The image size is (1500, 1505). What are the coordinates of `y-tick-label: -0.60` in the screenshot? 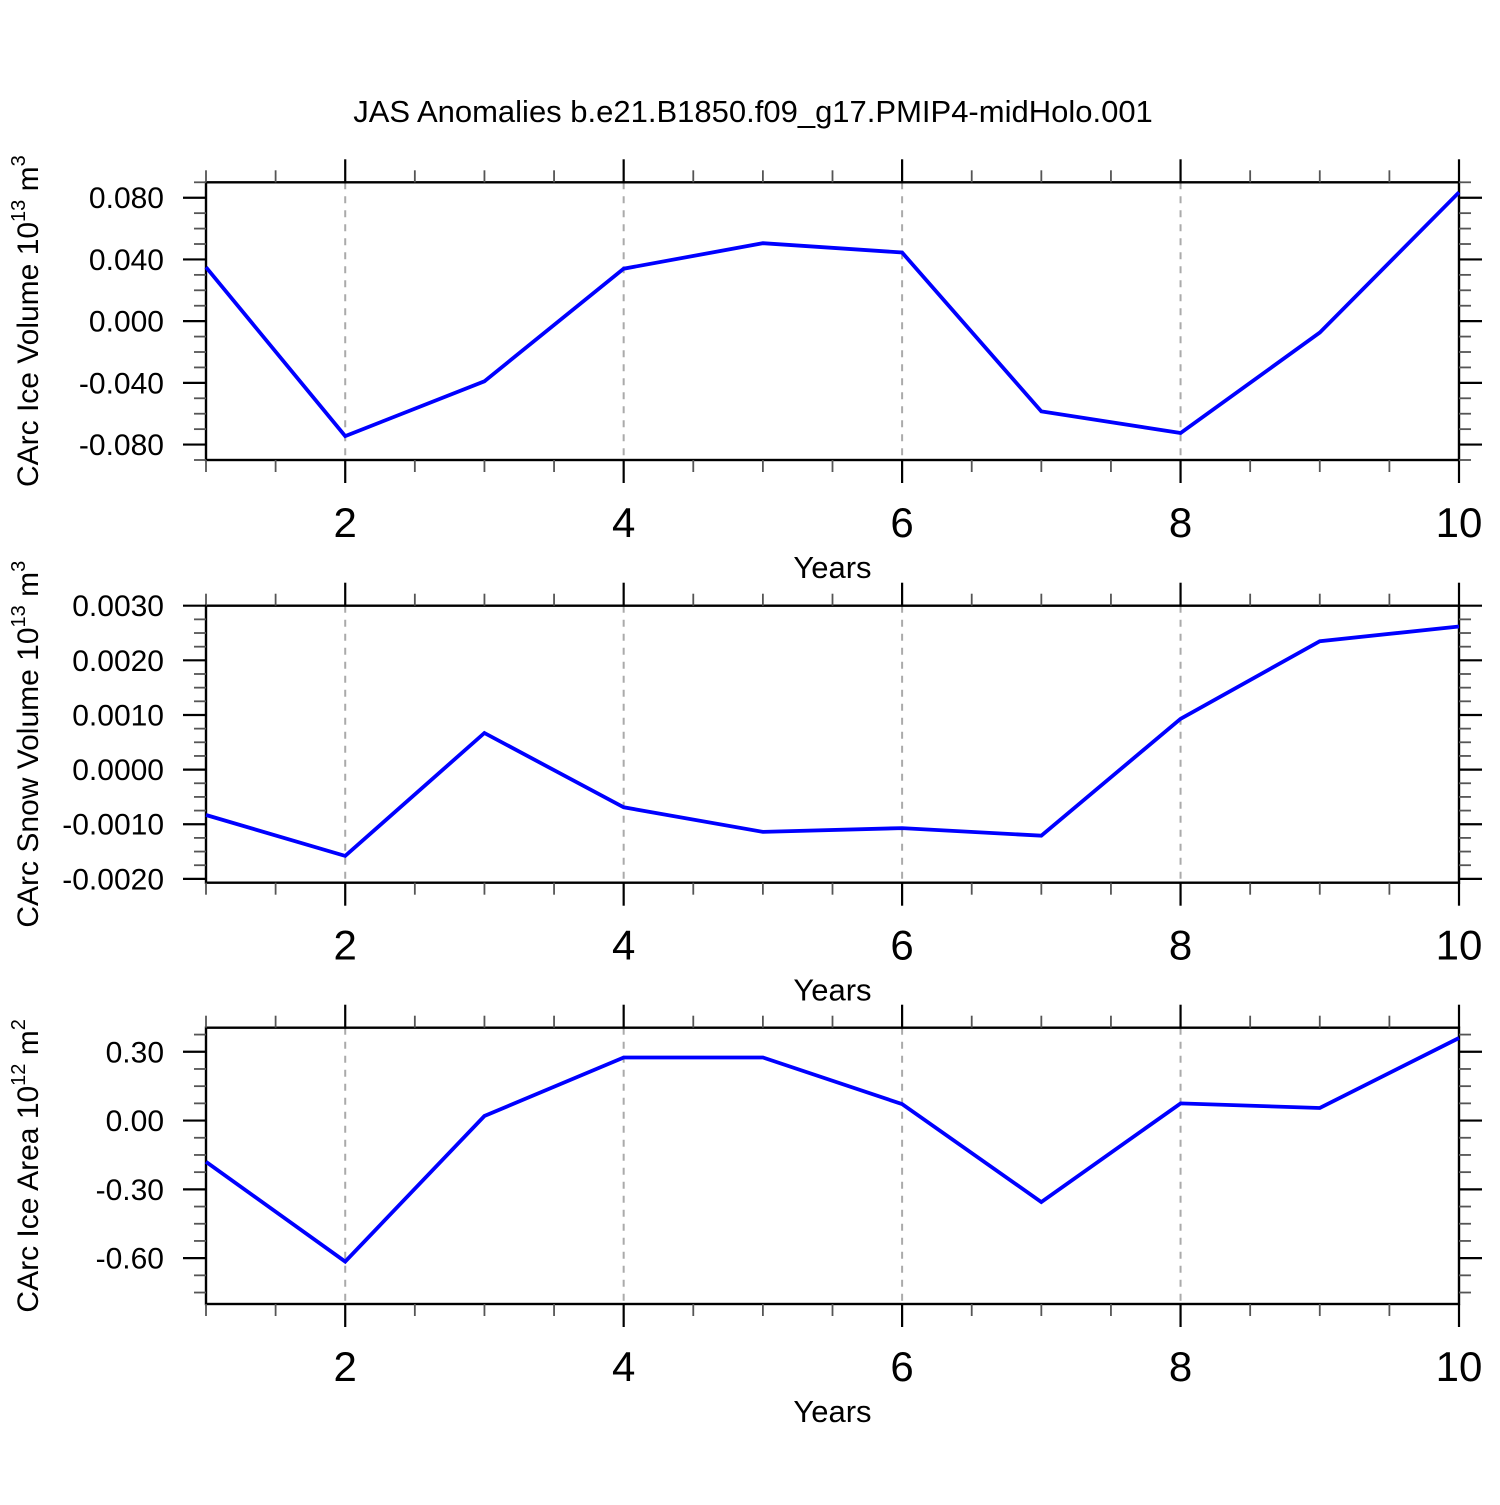 It's located at (130, 1259).